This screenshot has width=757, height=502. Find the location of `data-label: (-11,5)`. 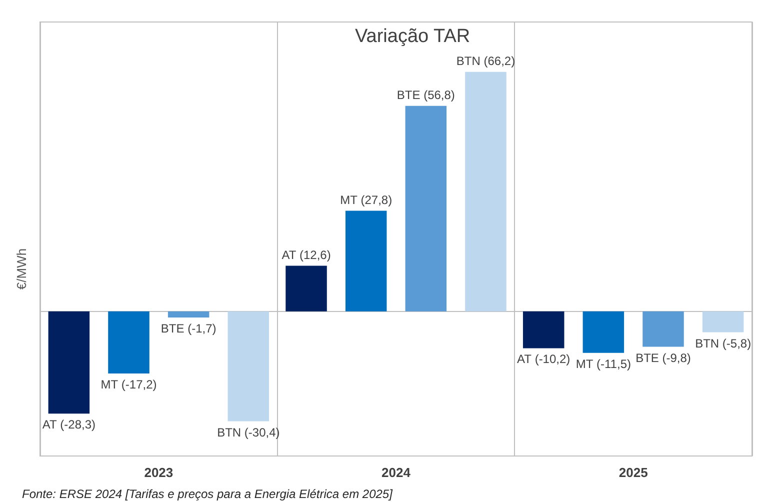

data-label: (-11,5) is located at coordinates (613, 363).